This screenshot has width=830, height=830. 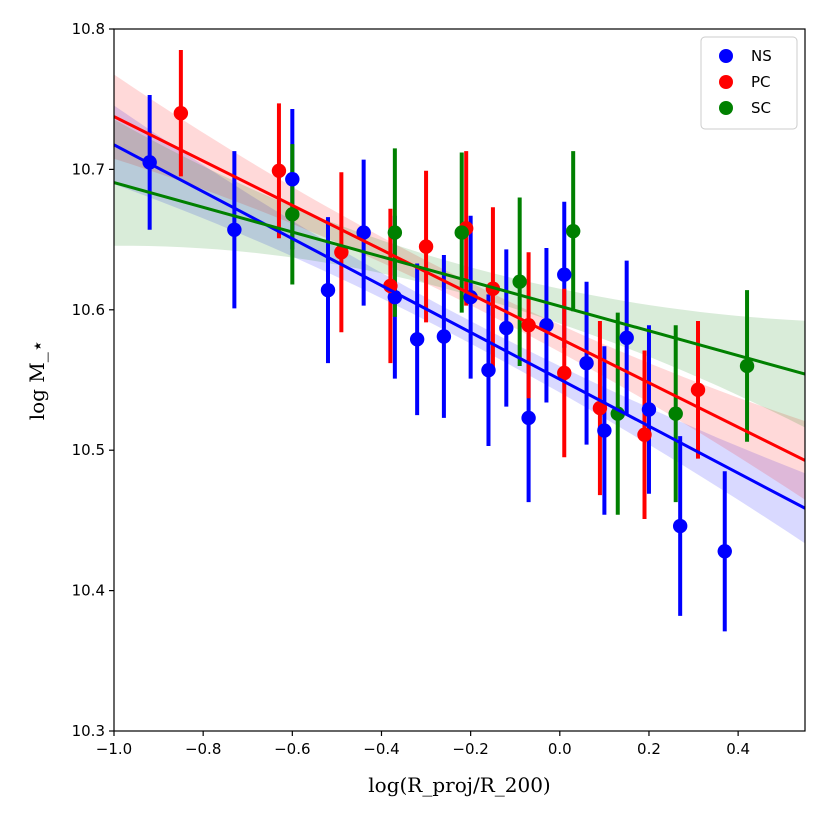 I want to click on x-tick-label: −0.2, so click(x=470, y=749).